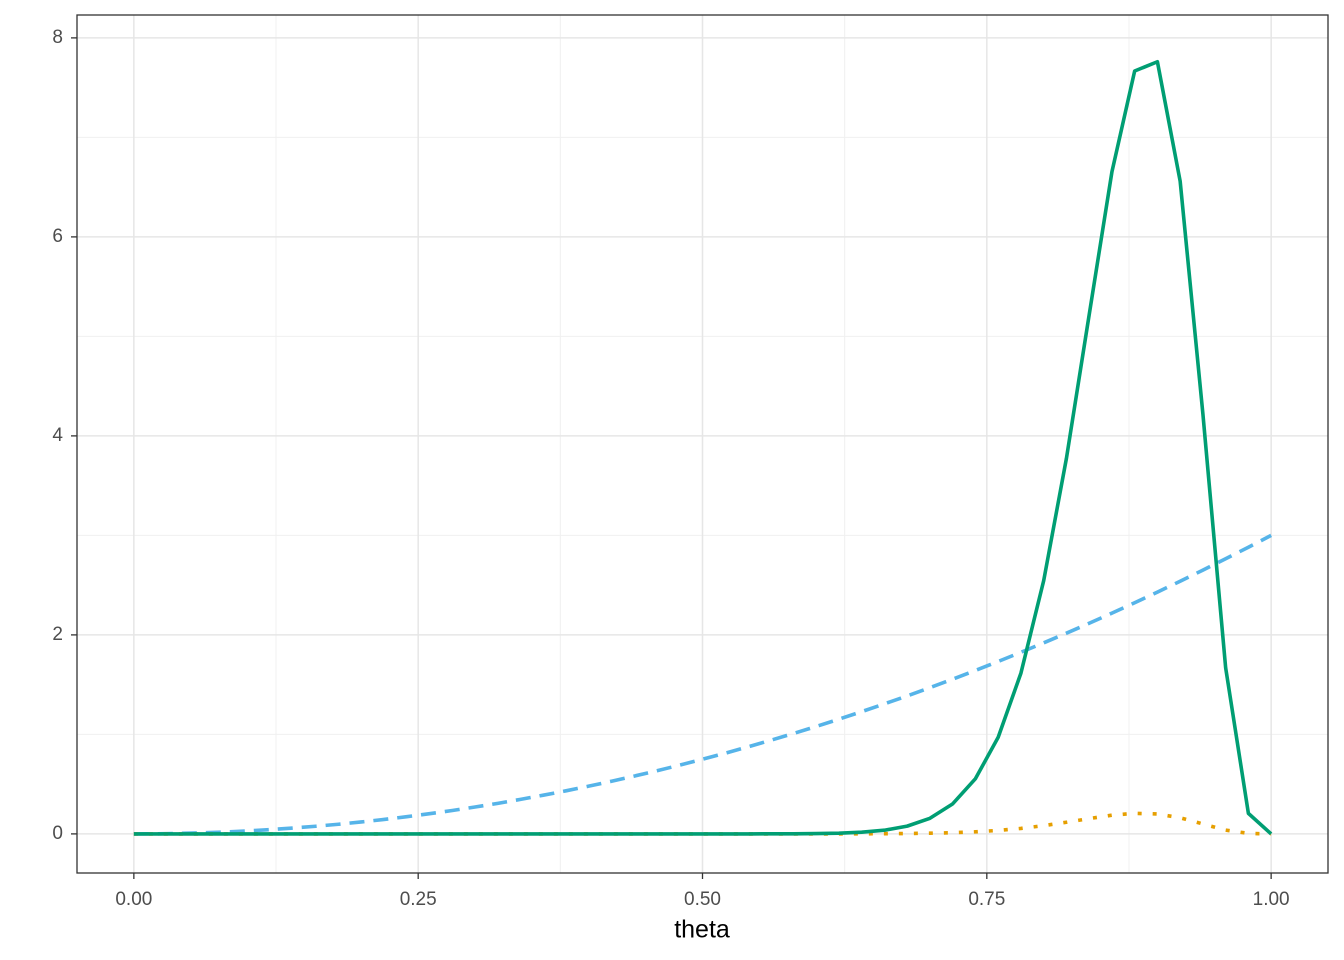 The image size is (1344, 960). Describe the element at coordinates (57, 435) in the screenshot. I see `y-tick-label: 4` at that location.